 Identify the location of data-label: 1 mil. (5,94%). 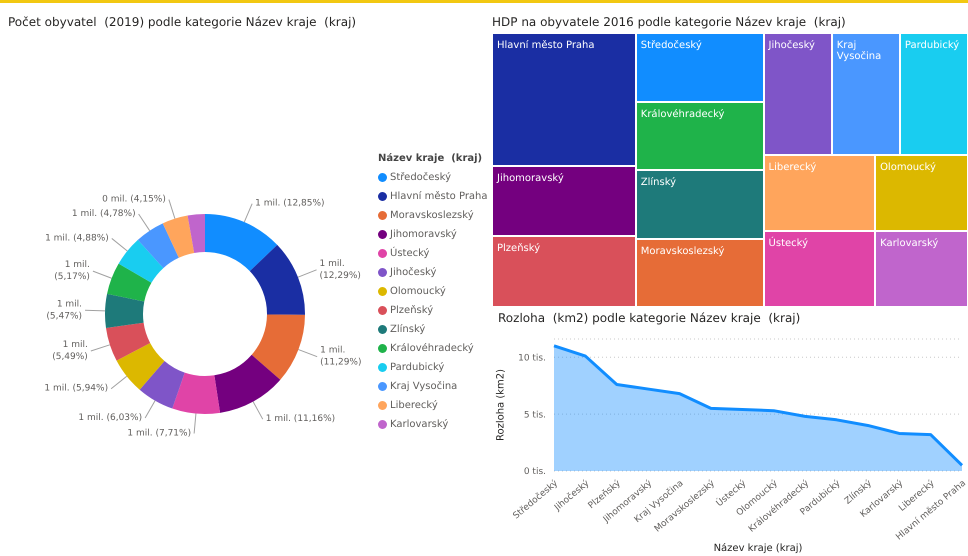
(76, 389).